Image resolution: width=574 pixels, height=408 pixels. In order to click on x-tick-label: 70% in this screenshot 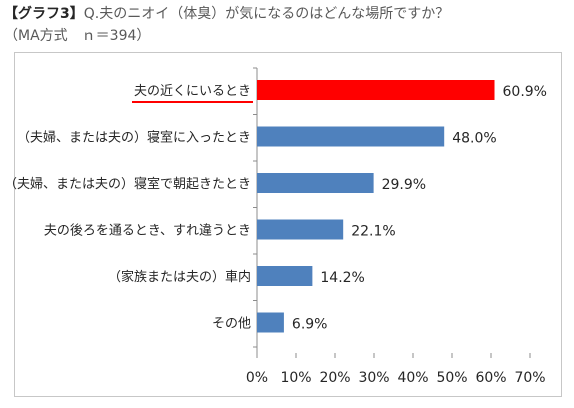, I will do `click(529, 378)`.